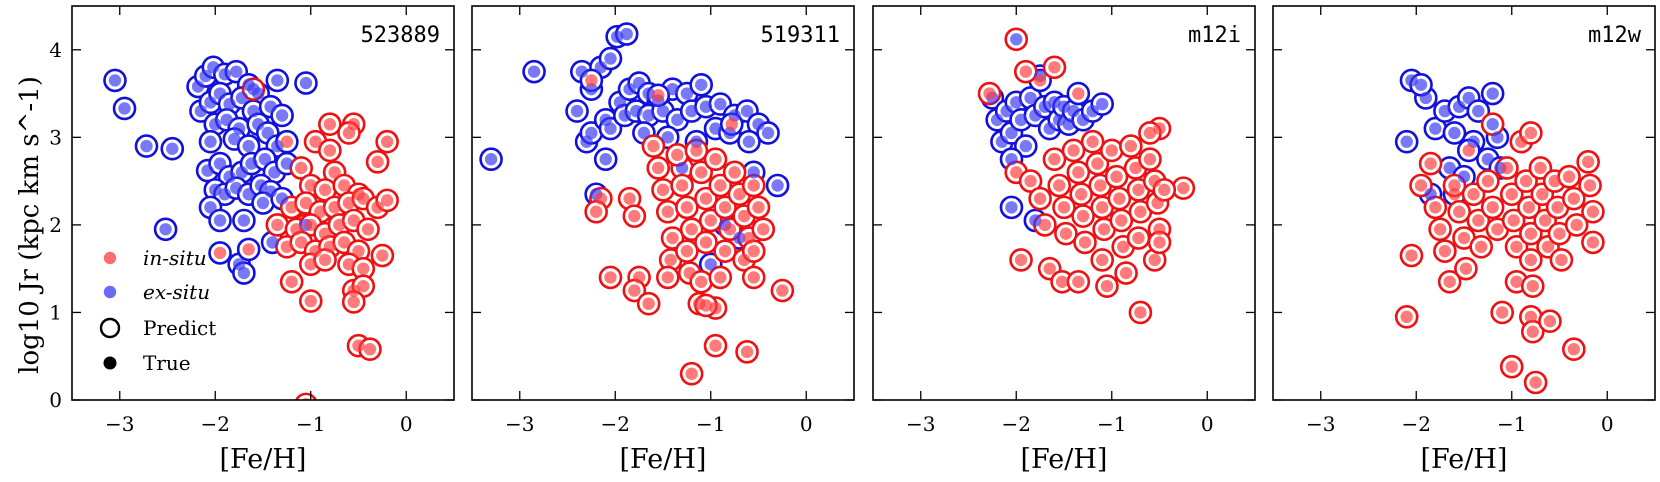 Image resolution: width=1660 pixels, height=482 pixels. Describe the element at coordinates (119, 424) in the screenshot. I see `x-tick-label-0-0: −3` at that location.